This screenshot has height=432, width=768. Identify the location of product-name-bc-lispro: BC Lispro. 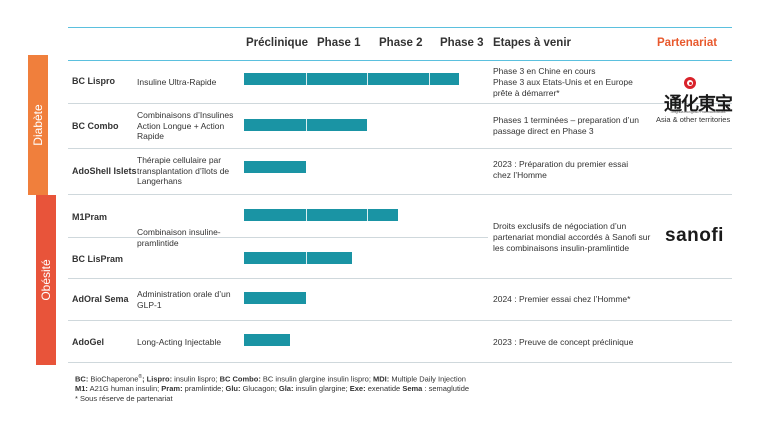
(94, 81).